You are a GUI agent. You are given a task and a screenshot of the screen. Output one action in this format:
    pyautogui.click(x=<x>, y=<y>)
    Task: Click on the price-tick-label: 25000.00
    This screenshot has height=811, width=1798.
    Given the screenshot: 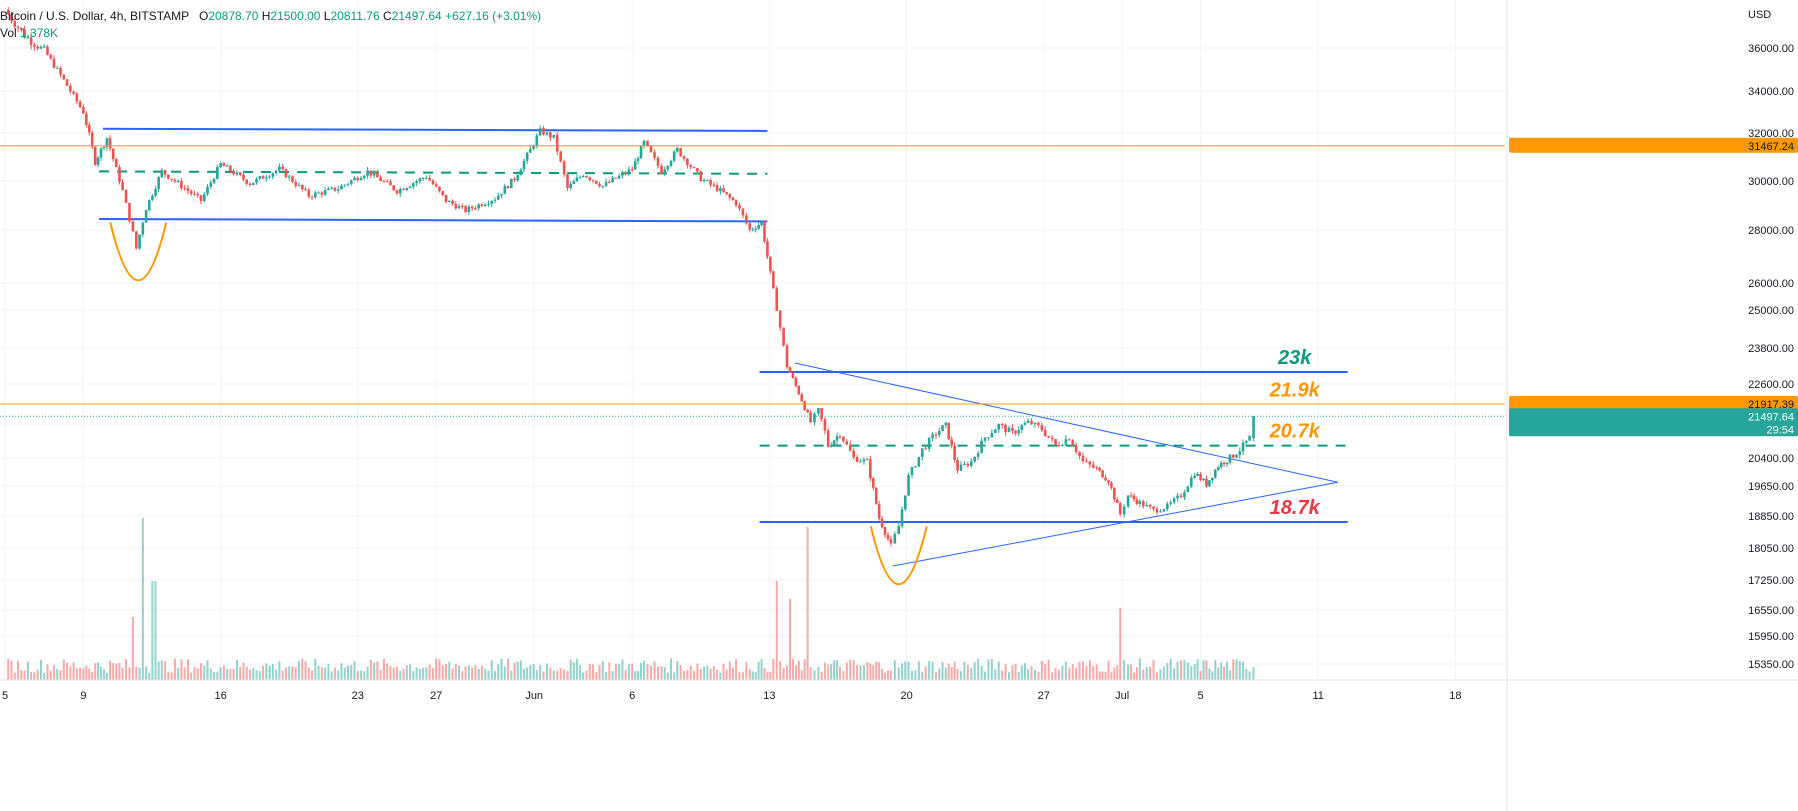 What is the action you would take?
    pyautogui.click(x=1771, y=311)
    